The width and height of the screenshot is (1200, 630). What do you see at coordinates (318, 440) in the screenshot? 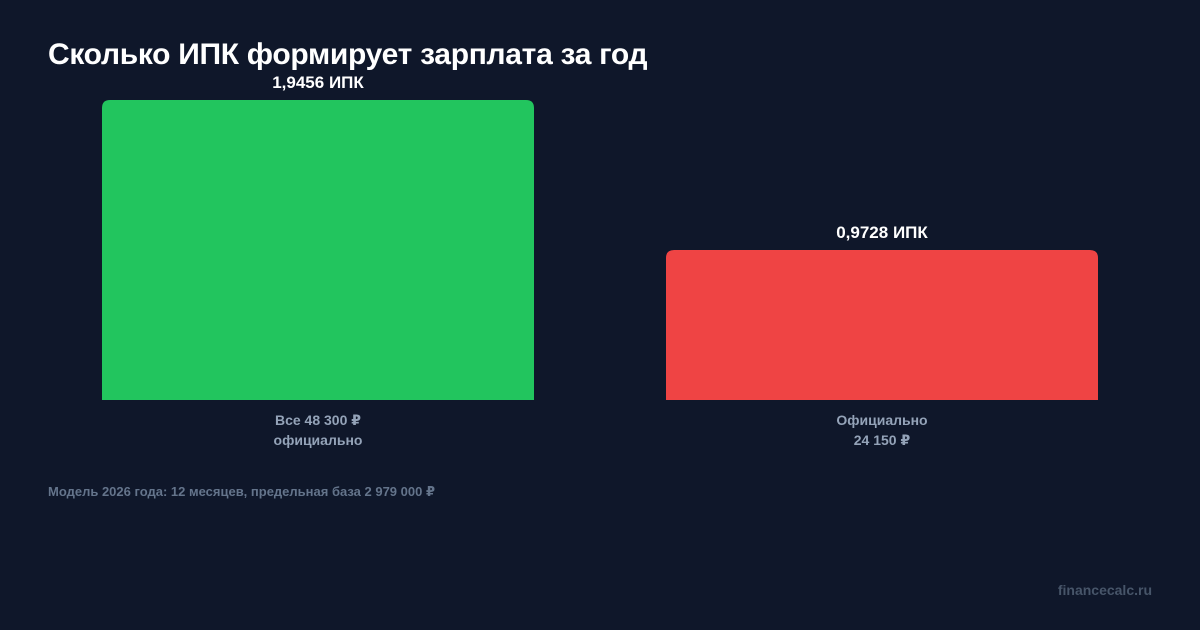
I see `category-label-line: официально` at bounding box center [318, 440].